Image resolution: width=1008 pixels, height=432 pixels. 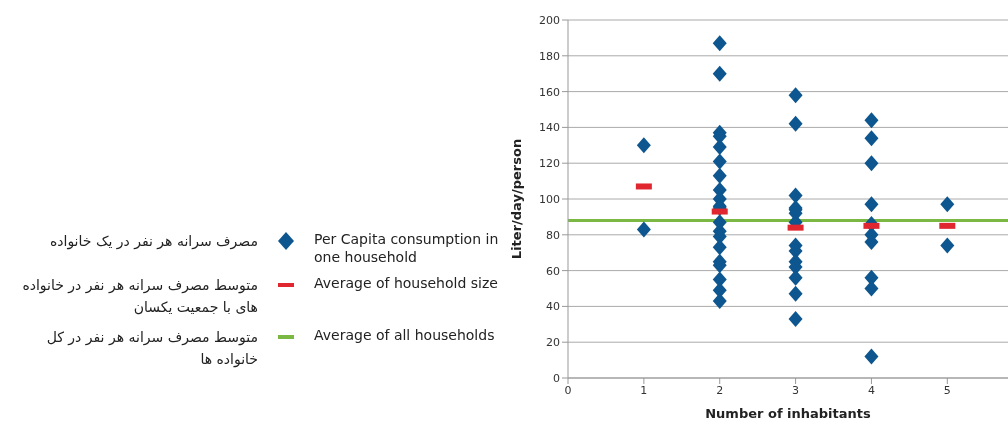 I want to click on x-tick-label: 4, so click(x=871, y=390).